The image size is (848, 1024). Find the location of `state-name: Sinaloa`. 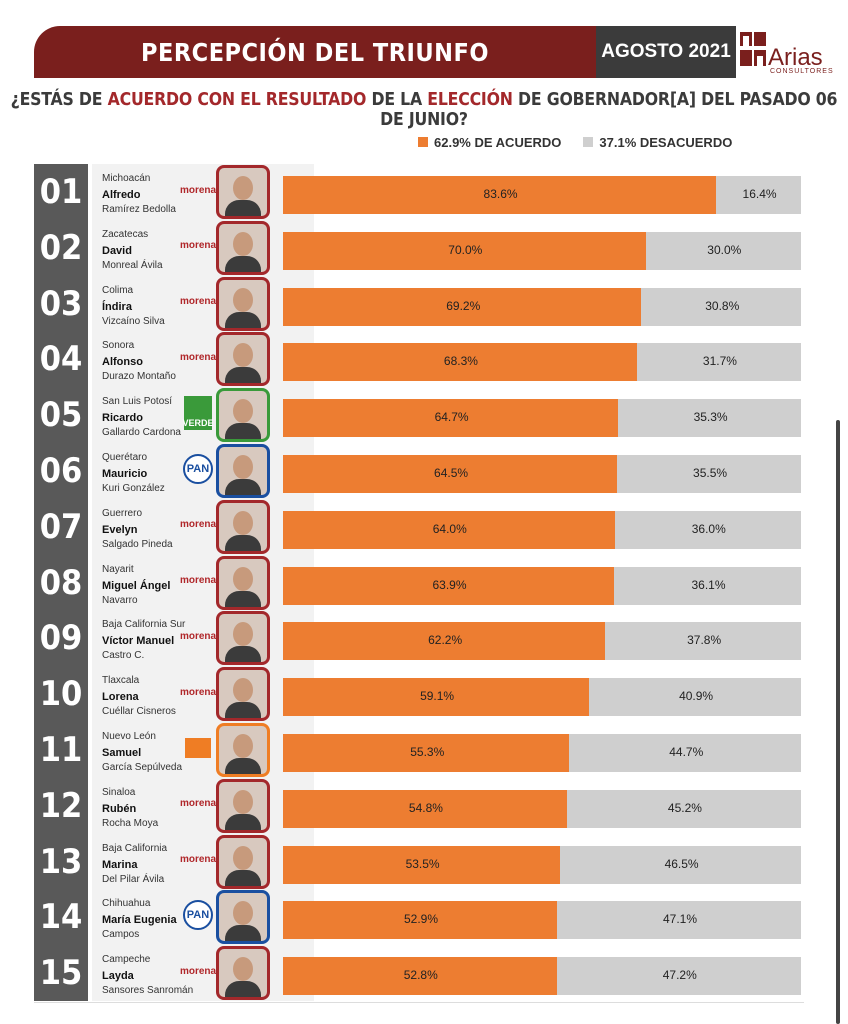

state-name: Sinaloa is located at coordinates (119, 792).